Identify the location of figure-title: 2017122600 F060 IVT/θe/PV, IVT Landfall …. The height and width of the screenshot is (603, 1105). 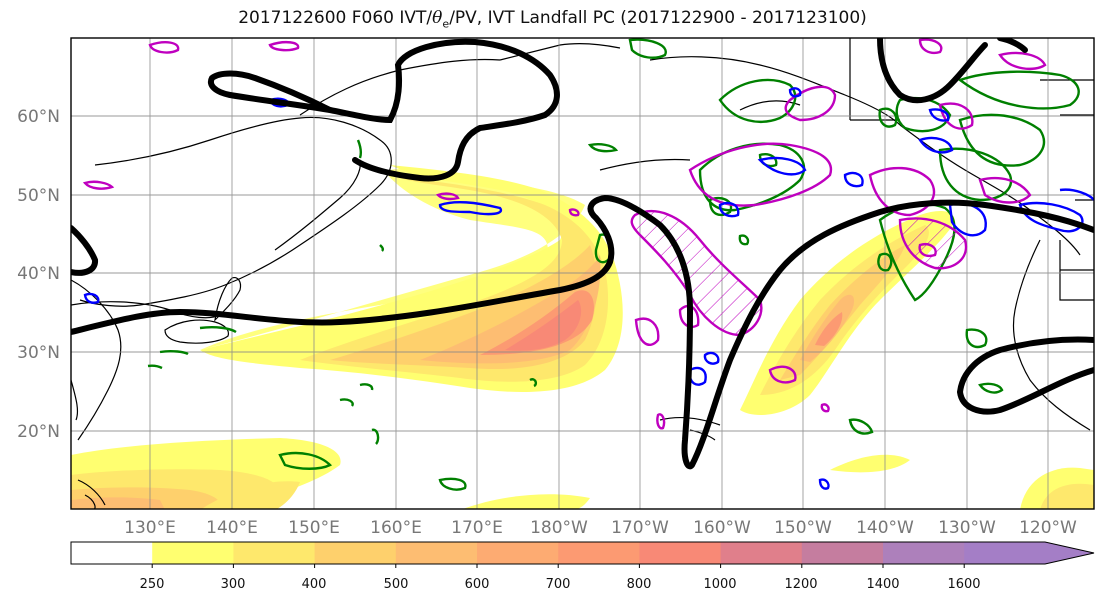
(552, 19).